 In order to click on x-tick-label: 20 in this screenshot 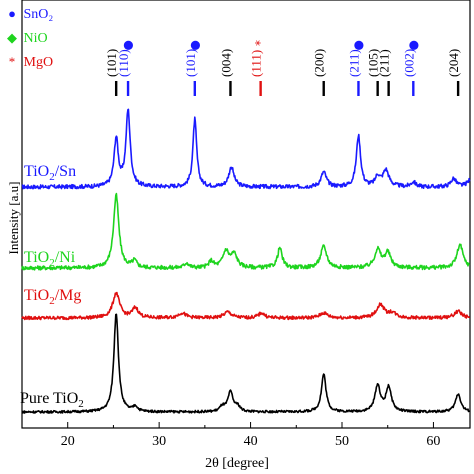, I will do `click(68, 441)`.